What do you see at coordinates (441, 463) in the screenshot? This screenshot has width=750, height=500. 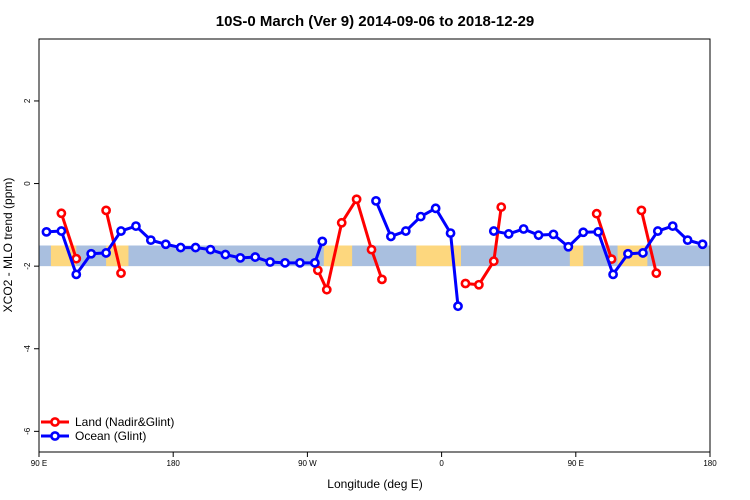 I see `x-tick-label-3: 0` at bounding box center [441, 463].